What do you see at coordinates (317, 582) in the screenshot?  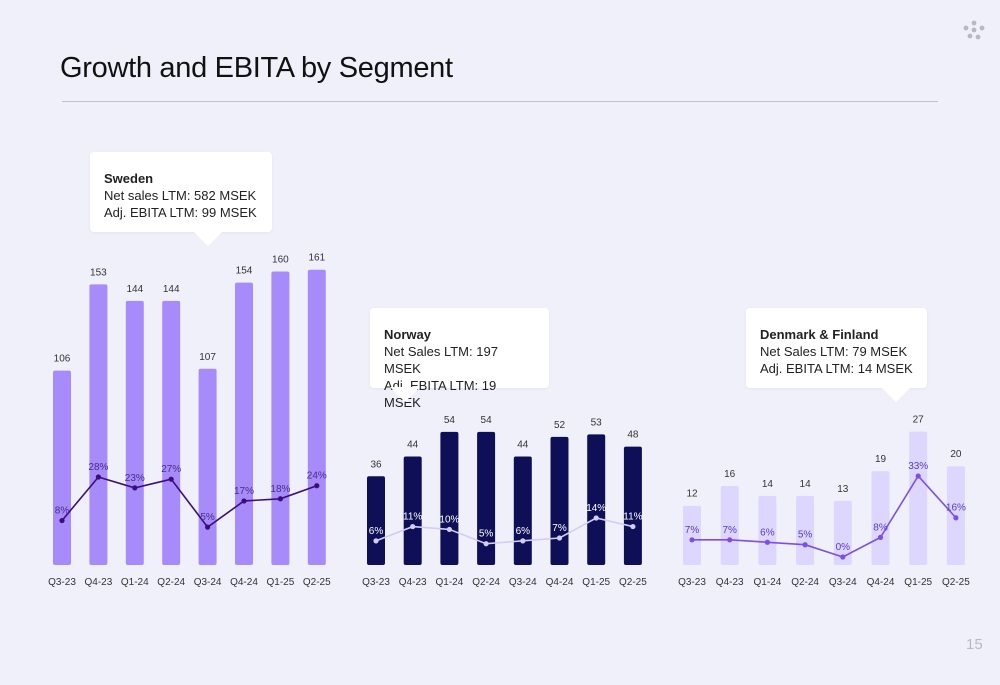 I see `x-label-sweden-Q2-25: Q2-25` at bounding box center [317, 582].